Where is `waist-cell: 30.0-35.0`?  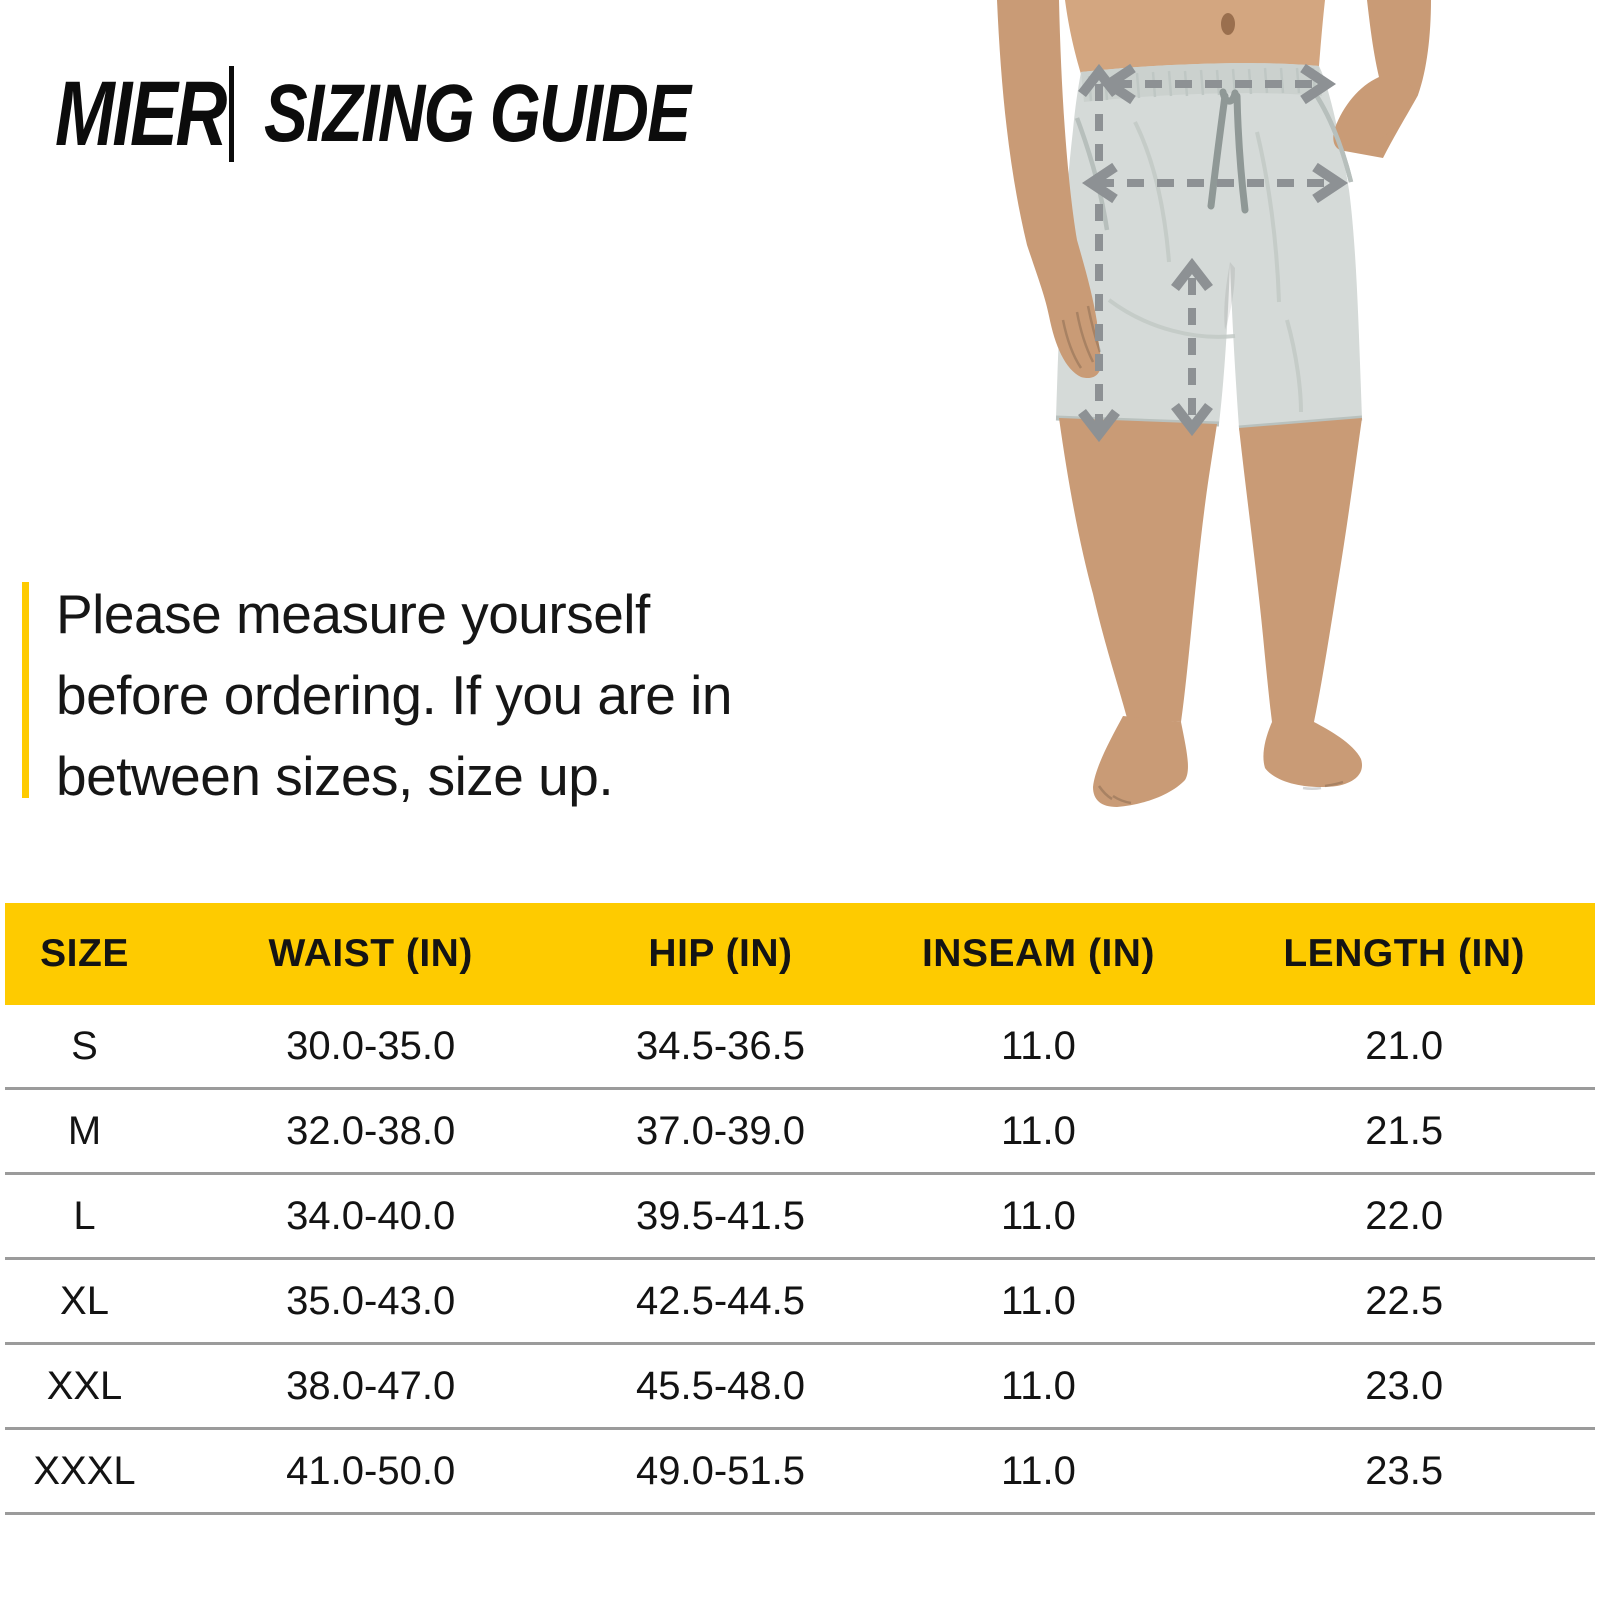 waist-cell: 30.0-35.0 is located at coordinates (371, 1045).